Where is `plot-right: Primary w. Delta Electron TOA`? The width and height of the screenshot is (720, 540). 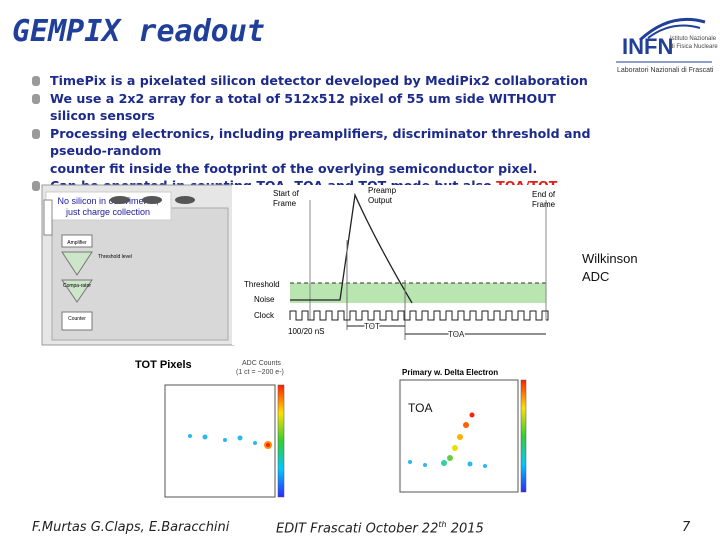 plot-right: Primary w. Delta Electron TOA is located at coordinates (463, 430).